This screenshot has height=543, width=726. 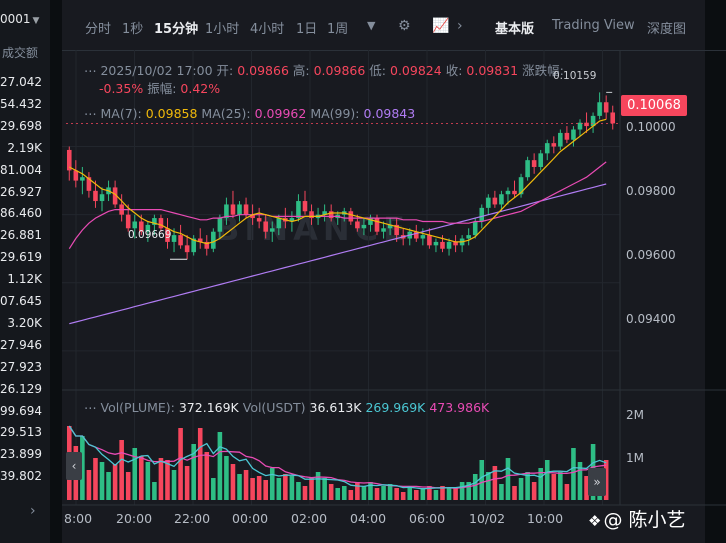 What do you see at coordinates (454, 70) in the screenshot?
I see `close-label: 收:` at bounding box center [454, 70].